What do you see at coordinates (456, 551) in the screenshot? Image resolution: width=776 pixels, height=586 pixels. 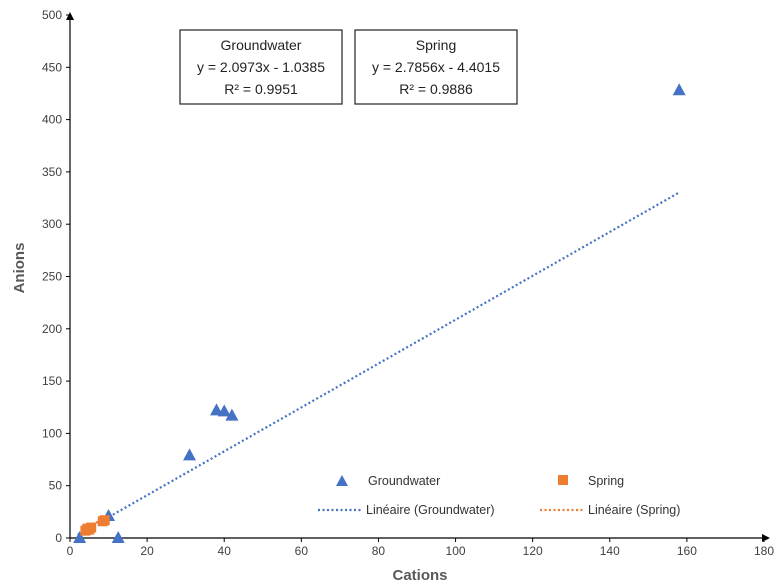 I see `x-tick-label: 100` at bounding box center [456, 551].